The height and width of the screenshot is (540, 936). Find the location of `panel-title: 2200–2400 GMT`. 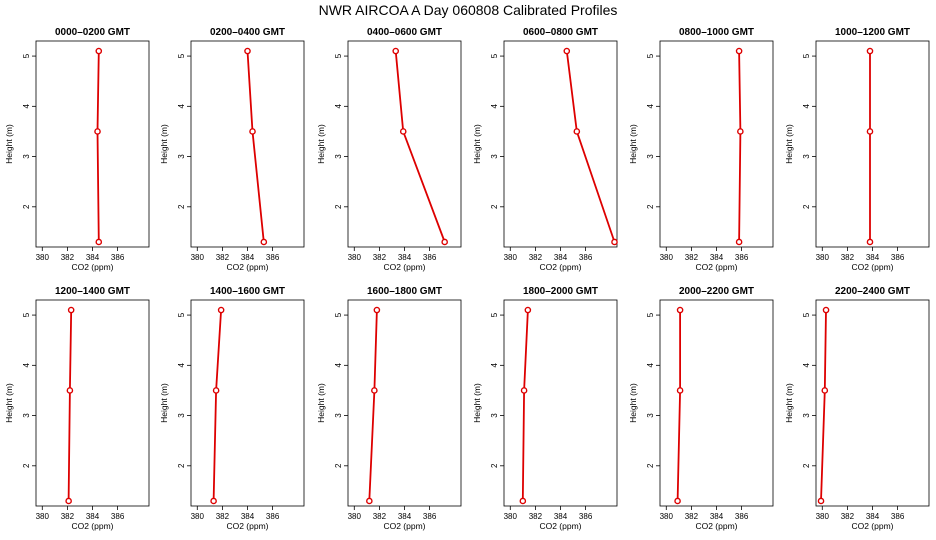

panel-title: 2200–2400 GMT is located at coordinates (872, 291).